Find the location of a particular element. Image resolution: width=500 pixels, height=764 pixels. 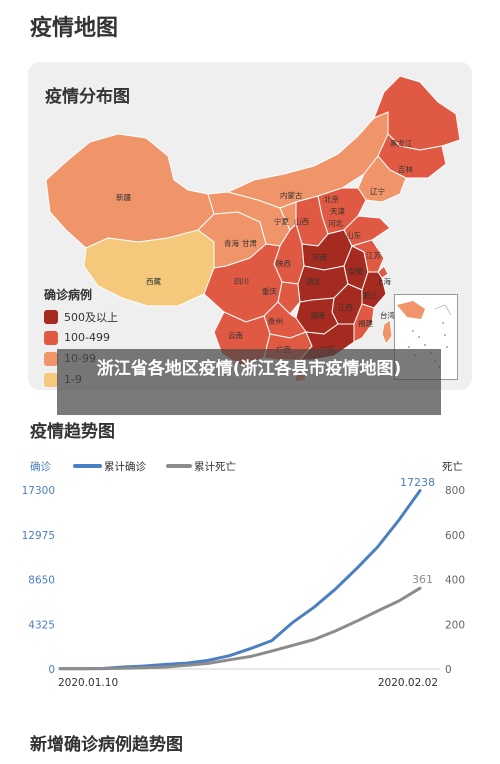

label-anhui: 安徽 is located at coordinates (355, 271).